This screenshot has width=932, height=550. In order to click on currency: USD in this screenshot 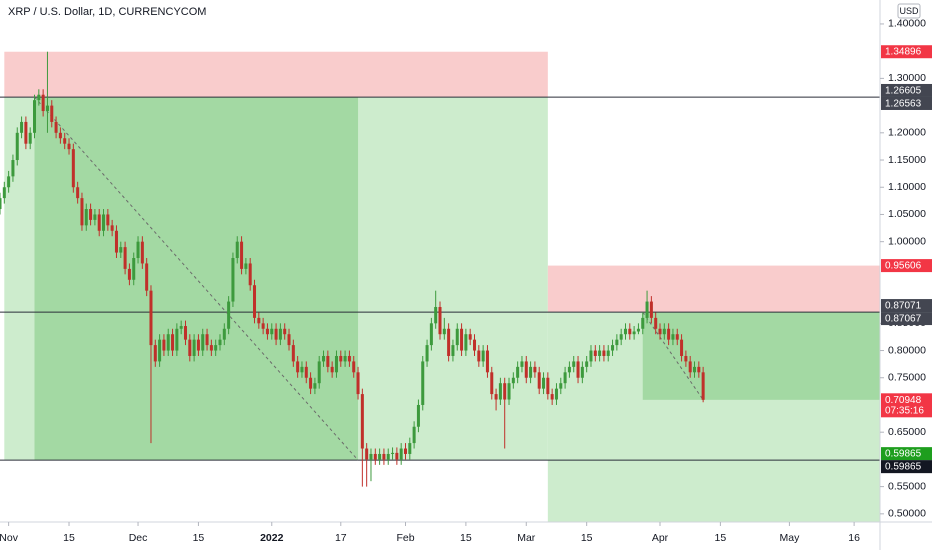, I will do `click(909, 11)`.